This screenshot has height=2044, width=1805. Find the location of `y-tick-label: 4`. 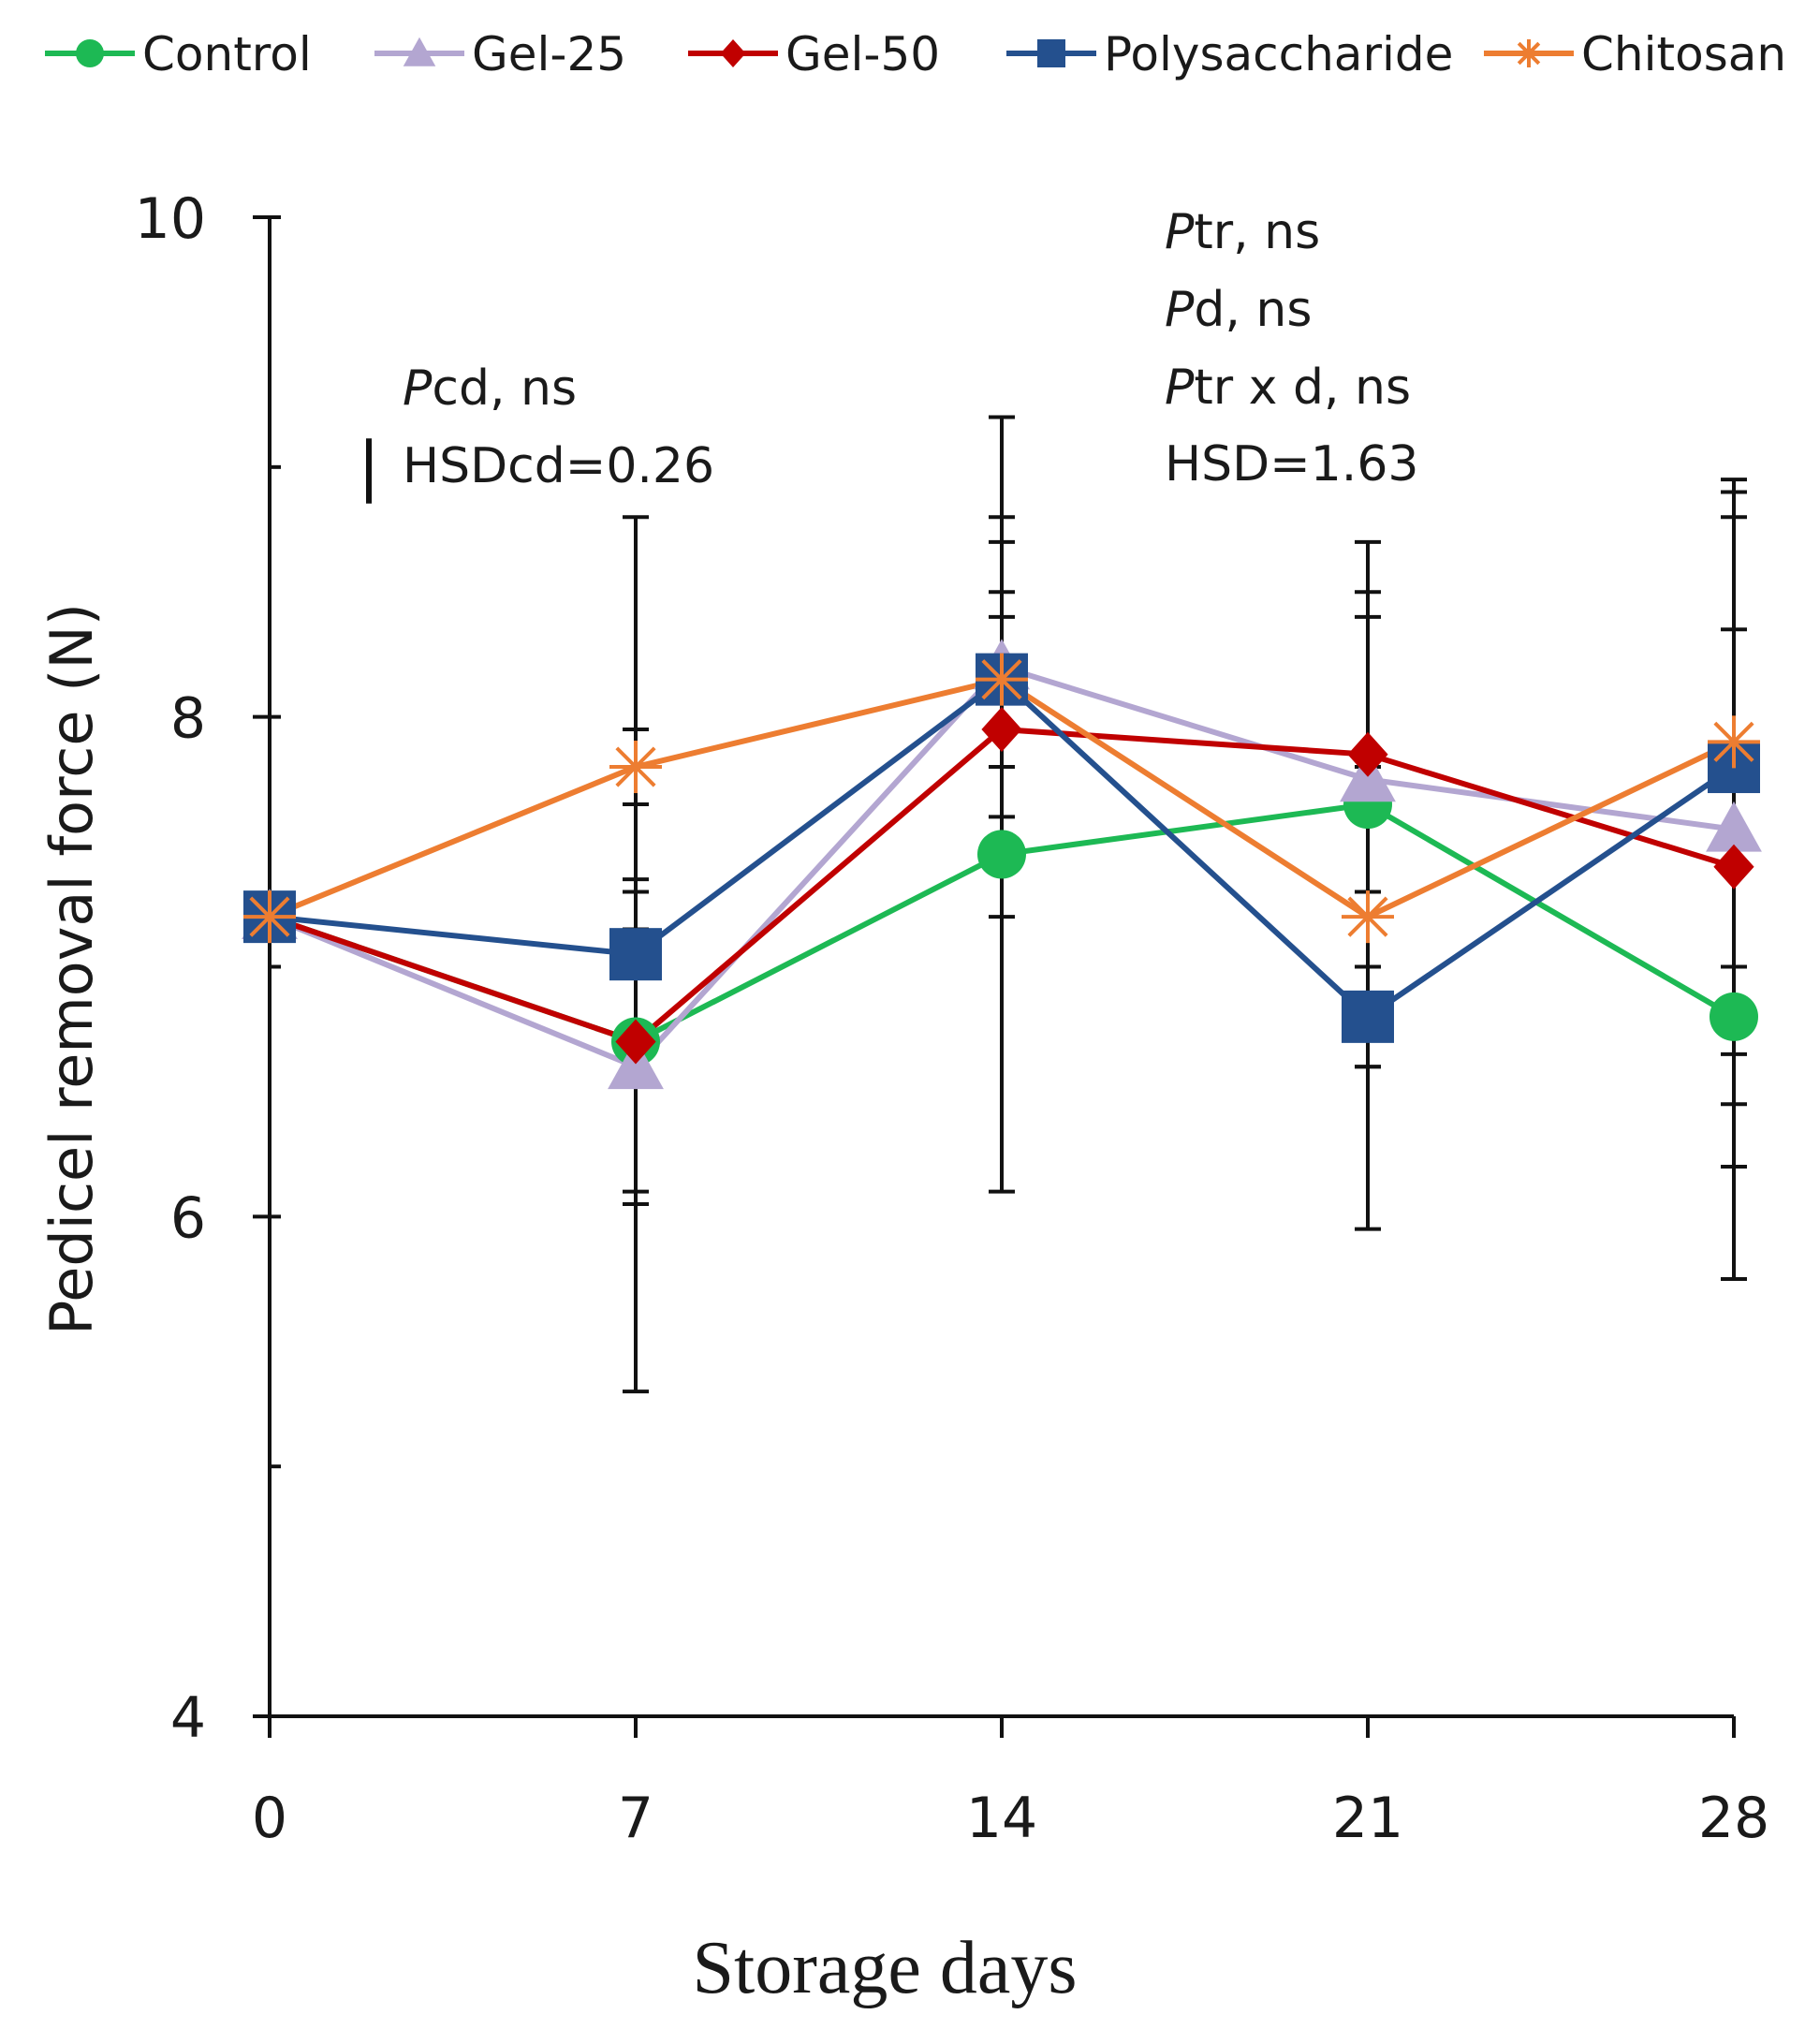

y-tick-label: 4 is located at coordinates (188, 1718).